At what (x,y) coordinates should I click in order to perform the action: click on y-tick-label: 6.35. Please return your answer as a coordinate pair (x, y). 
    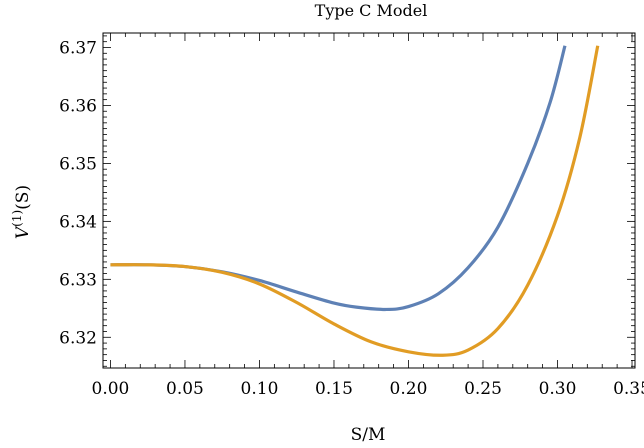
    Looking at the image, I should click on (78, 164).